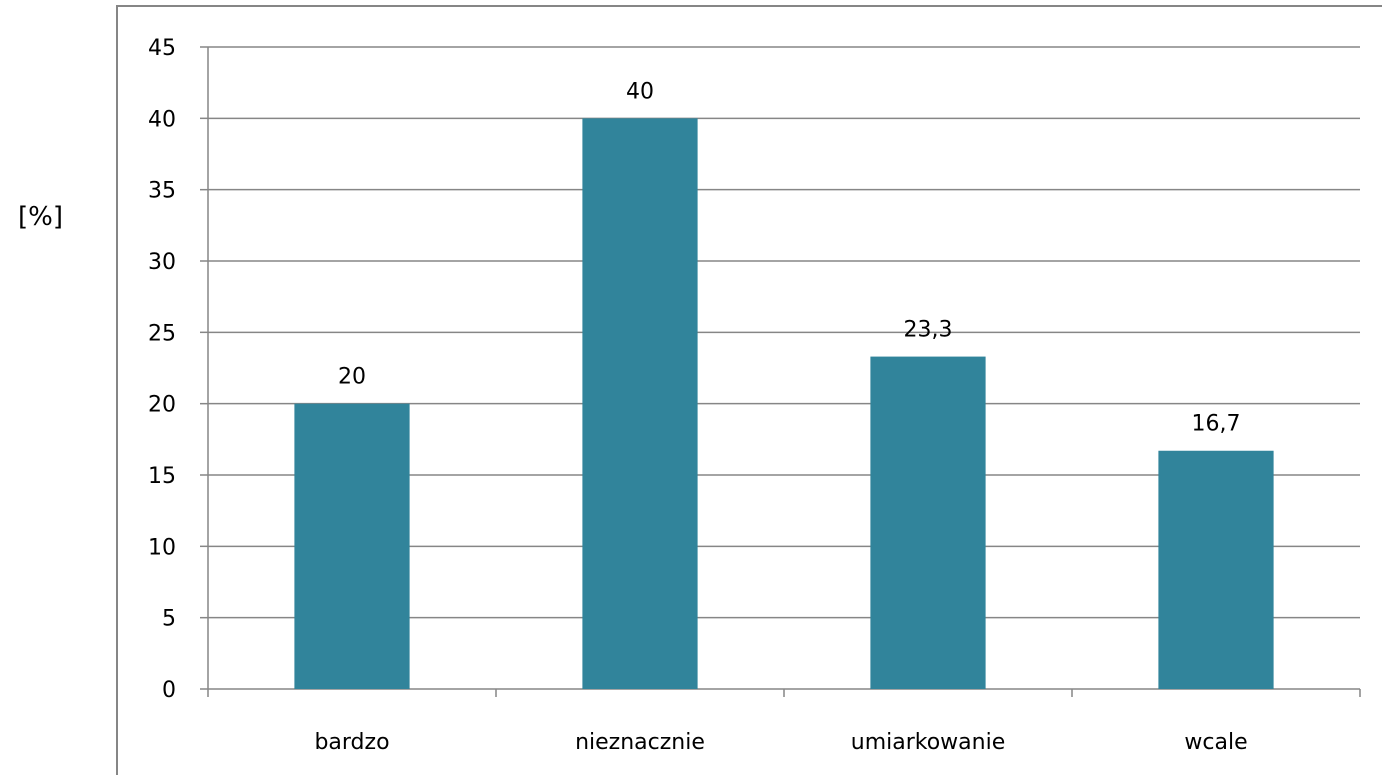 The width and height of the screenshot is (1382, 775). I want to click on y-tick-label: 35, so click(162, 191).